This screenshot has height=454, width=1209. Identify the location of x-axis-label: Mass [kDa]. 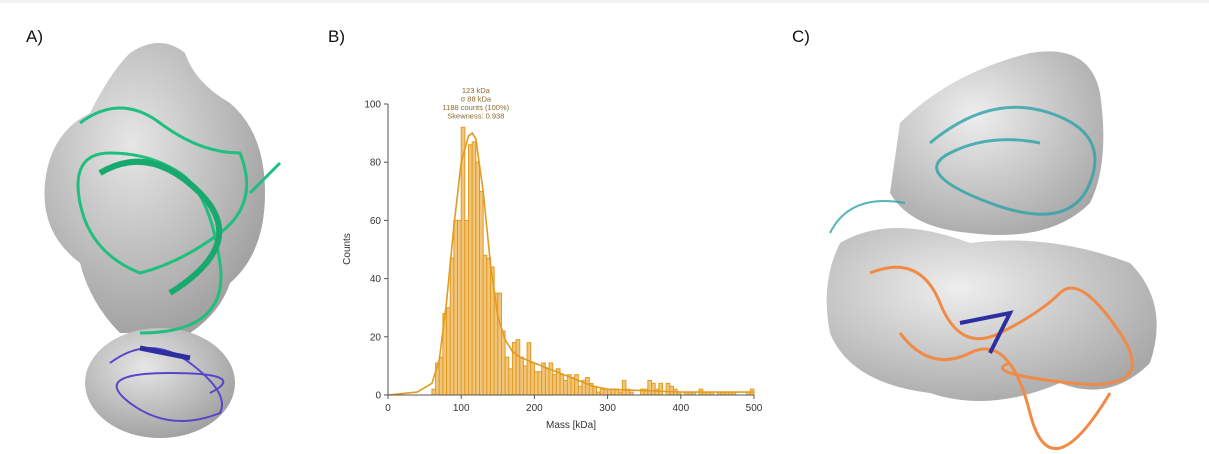
(571, 425).